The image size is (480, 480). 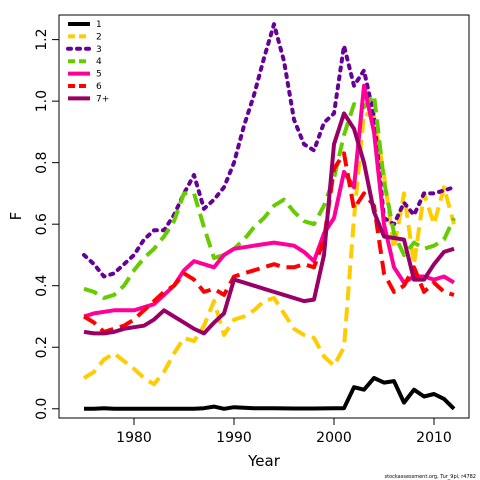 What do you see at coordinates (334, 438) in the screenshot?
I see `x-tick-label-2000: 2000` at bounding box center [334, 438].